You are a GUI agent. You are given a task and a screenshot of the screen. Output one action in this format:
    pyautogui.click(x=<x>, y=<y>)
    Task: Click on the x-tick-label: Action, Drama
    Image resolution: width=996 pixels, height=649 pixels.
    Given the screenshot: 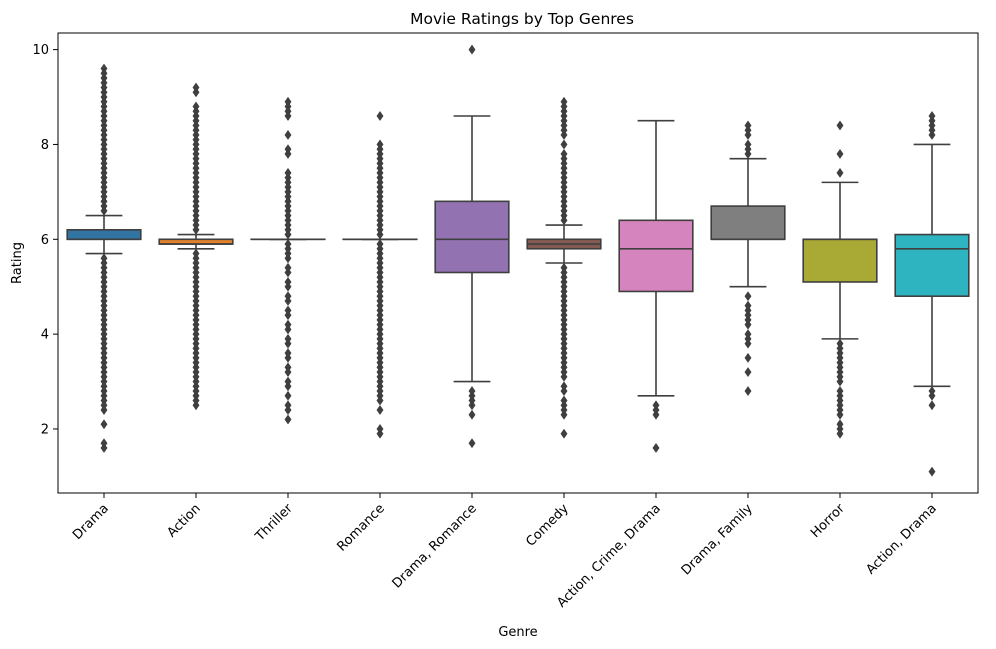 What is the action you would take?
    pyautogui.click(x=902, y=539)
    